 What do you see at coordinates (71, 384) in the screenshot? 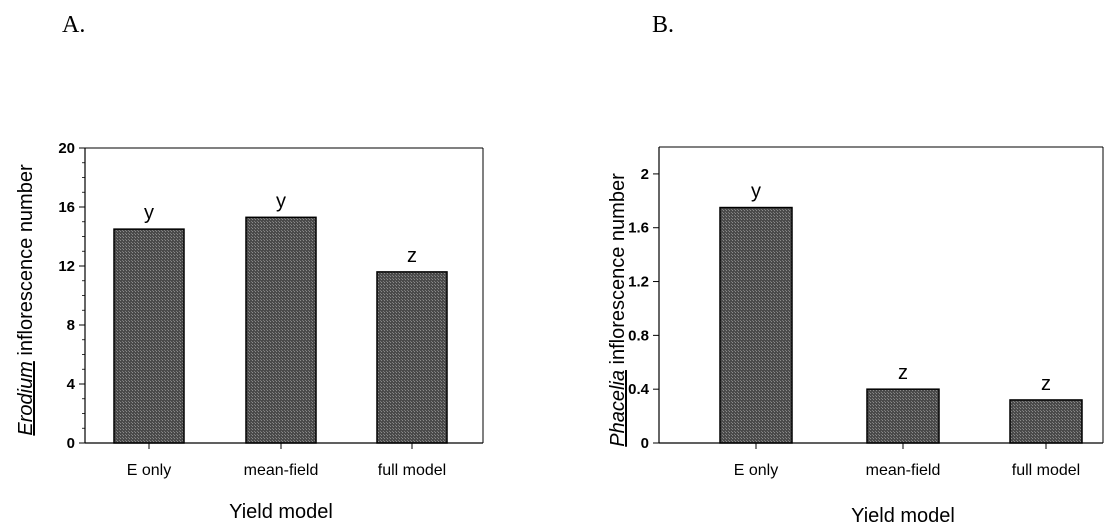
I see `y-tick-label: 4` at bounding box center [71, 384].